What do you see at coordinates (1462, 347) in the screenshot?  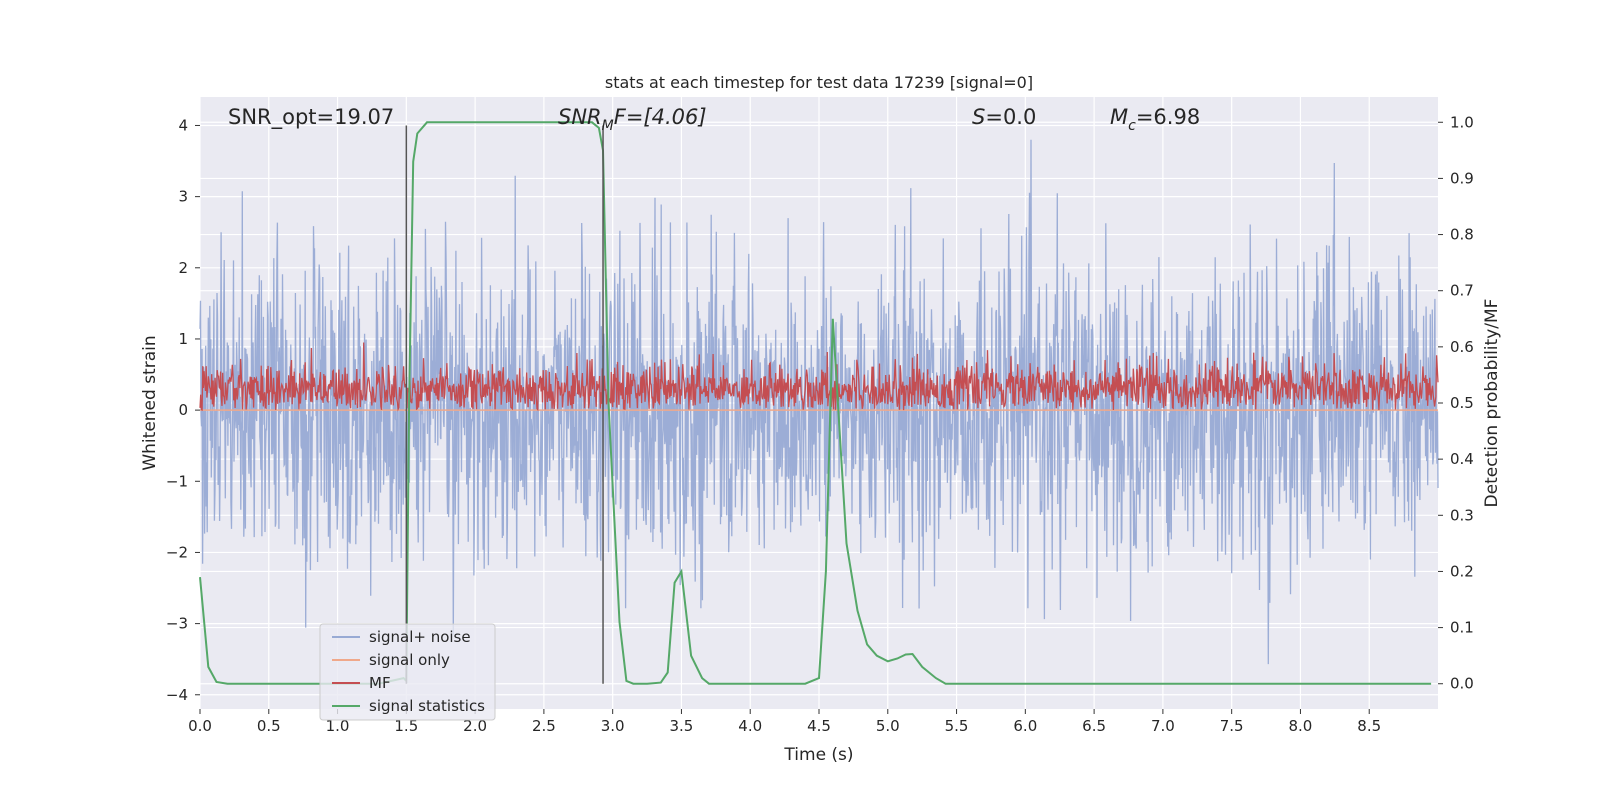 I see `y-tick-label-right: 0.6` at bounding box center [1462, 347].